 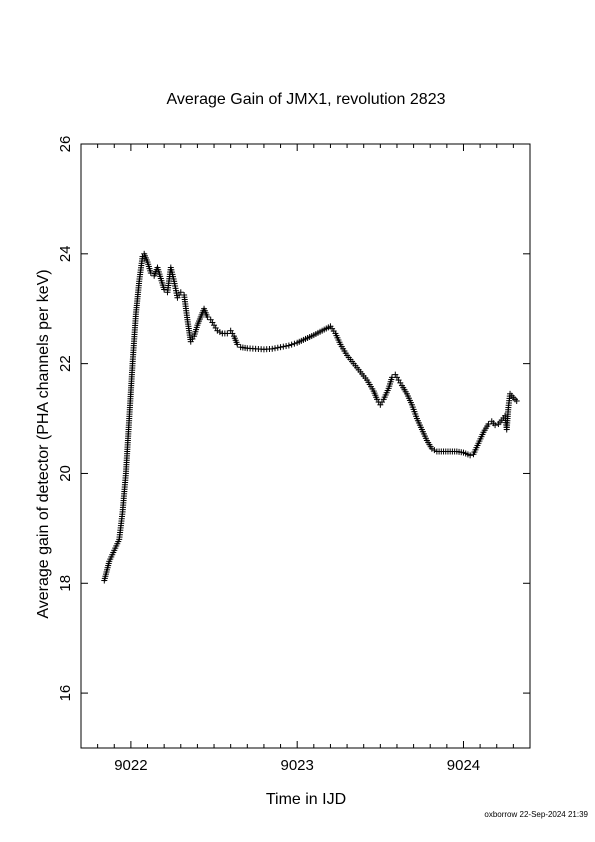 What do you see at coordinates (306, 799) in the screenshot?
I see `x-axis-label: Time in IJD` at bounding box center [306, 799].